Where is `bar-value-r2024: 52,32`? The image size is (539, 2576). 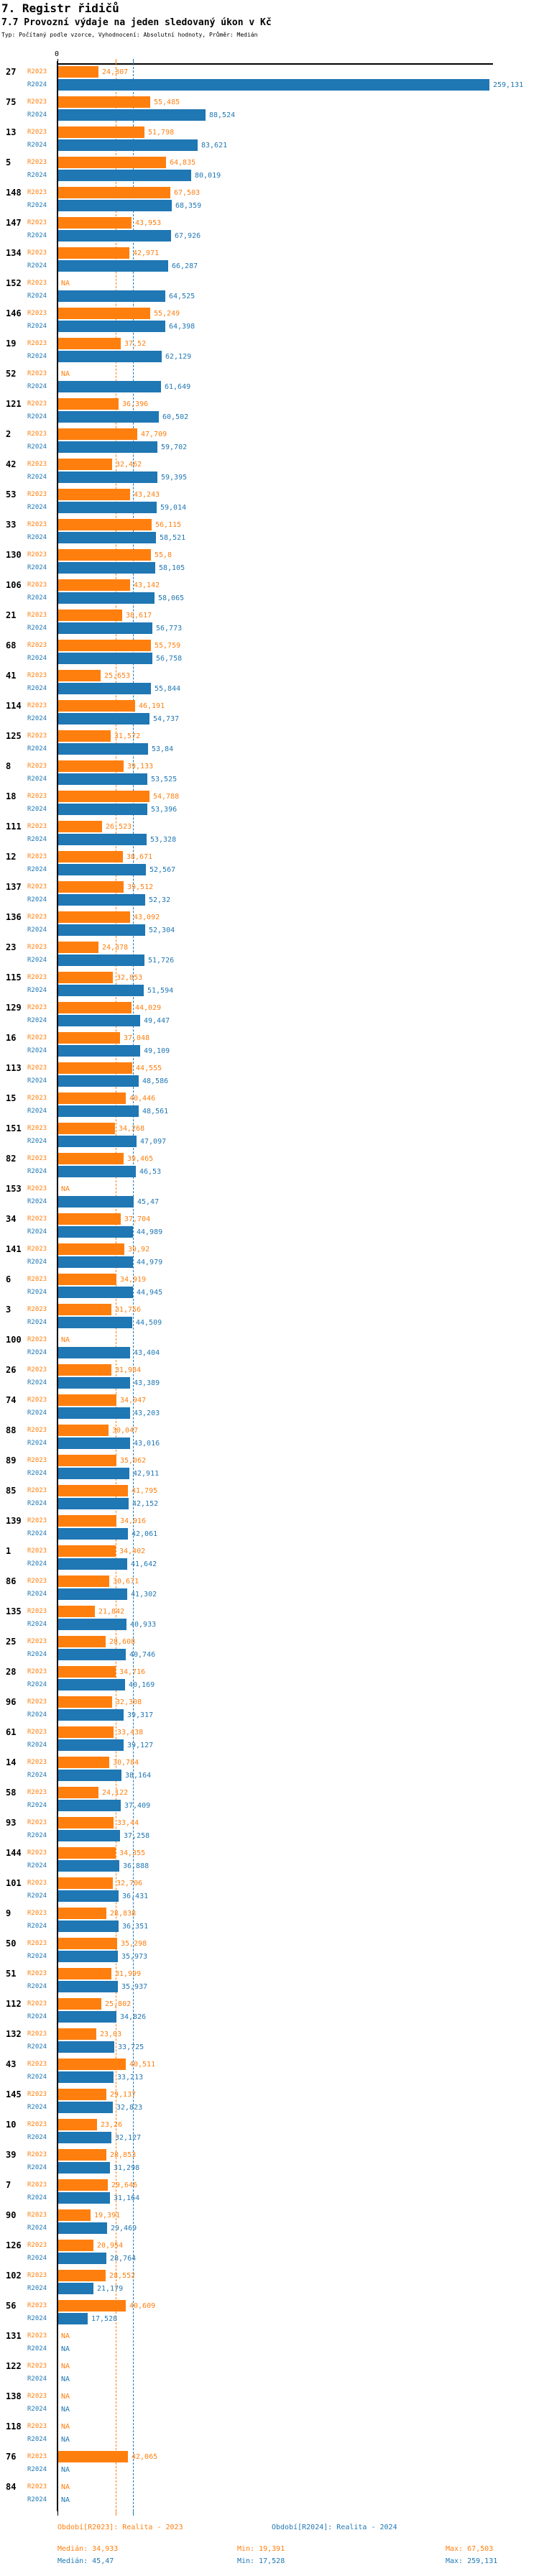
bar-value-r2024: 52,32 is located at coordinates (160, 900).